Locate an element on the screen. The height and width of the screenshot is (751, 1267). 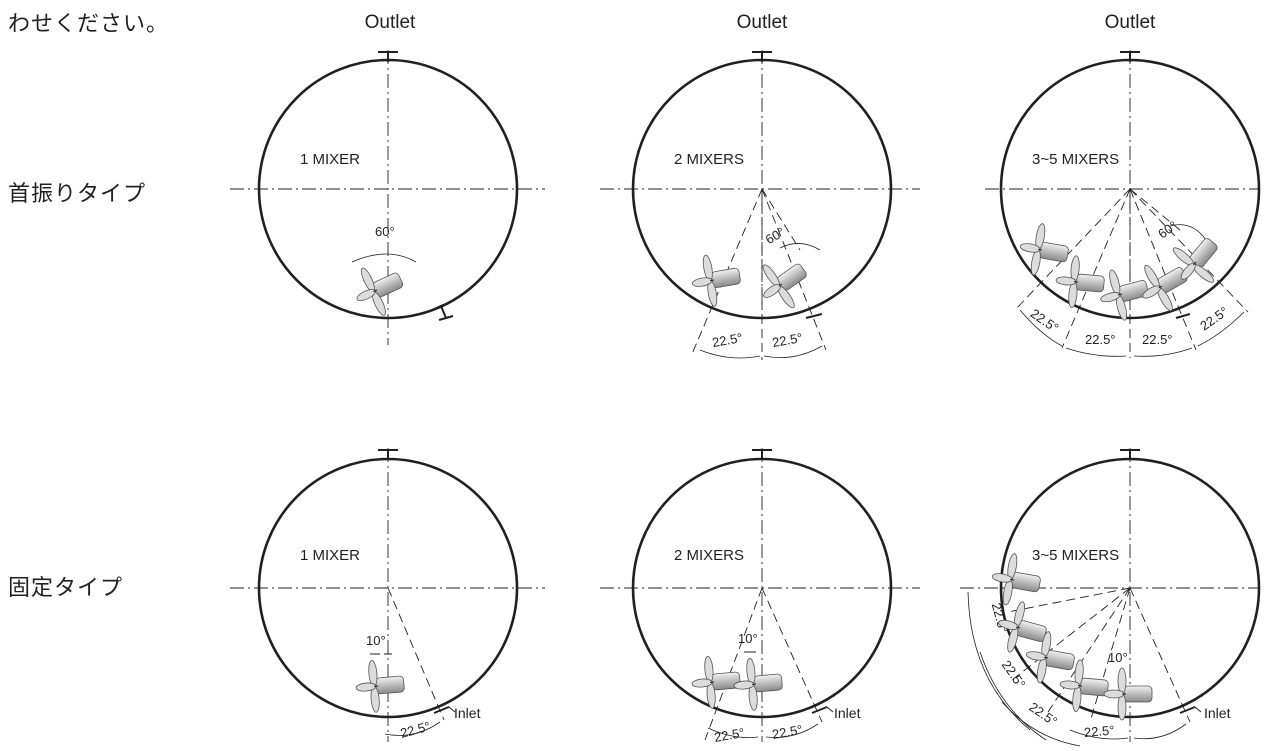
row-label-oscillating: 首振りタイプ is located at coordinates (77, 194).